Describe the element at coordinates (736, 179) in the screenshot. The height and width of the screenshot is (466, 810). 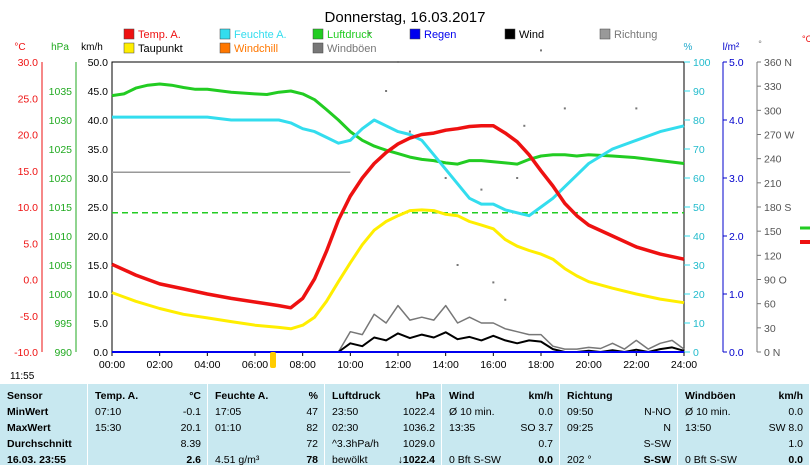
I see `rain-tick-label: 3.0` at that location.